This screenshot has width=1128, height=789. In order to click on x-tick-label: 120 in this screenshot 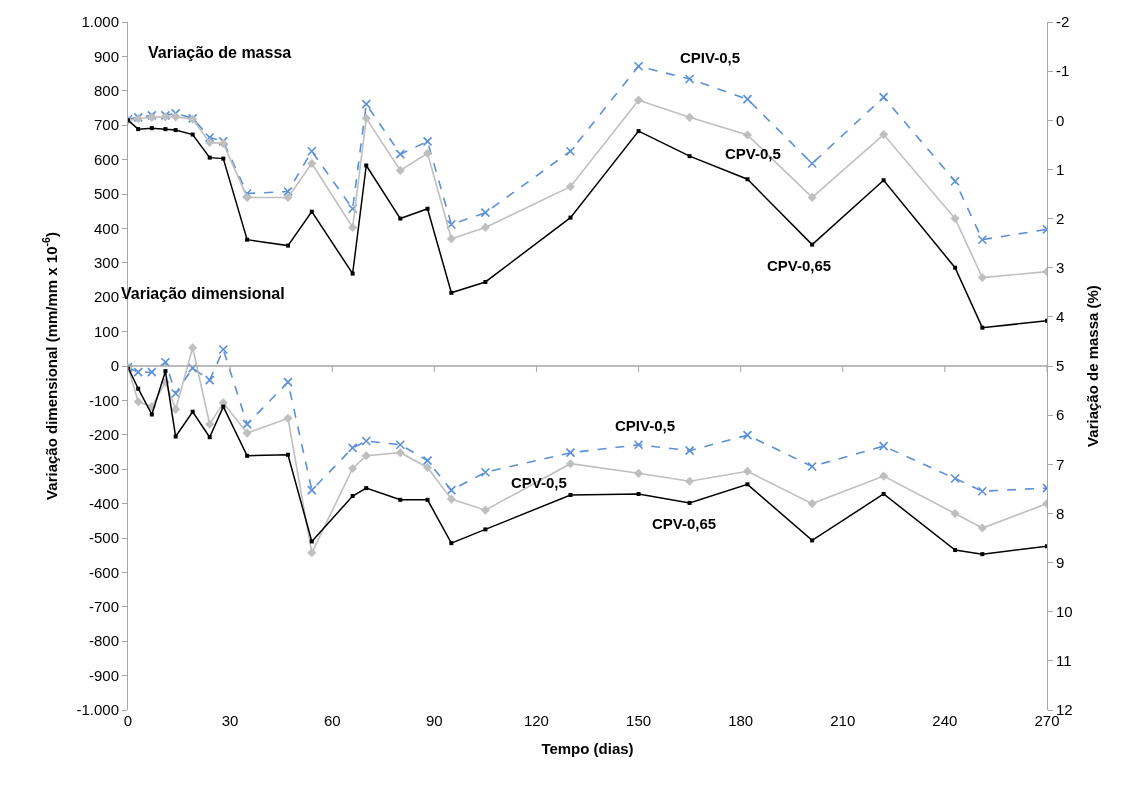, I will do `click(536, 720)`.